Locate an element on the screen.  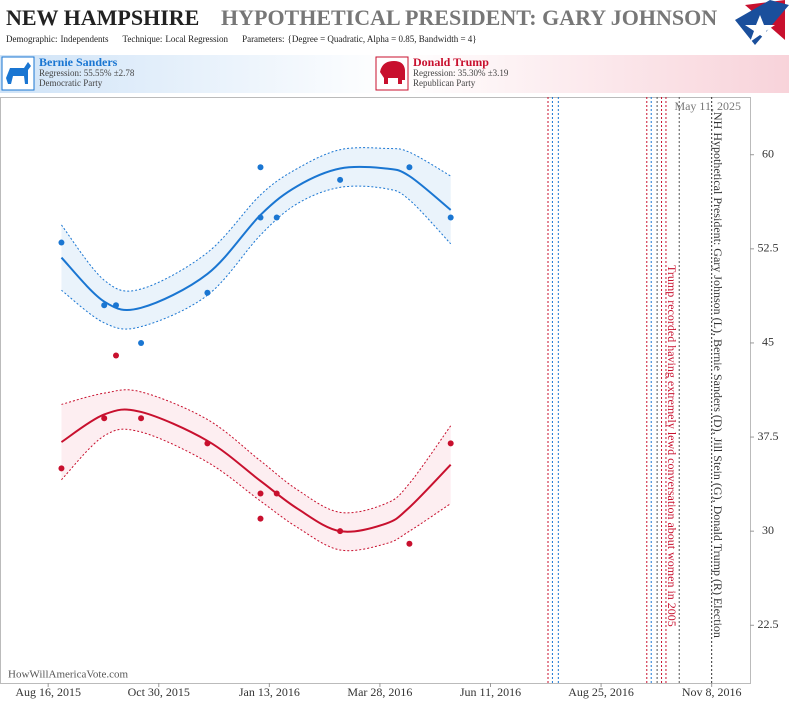
legend-name: Donald Trump is located at coordinates (451, 62).